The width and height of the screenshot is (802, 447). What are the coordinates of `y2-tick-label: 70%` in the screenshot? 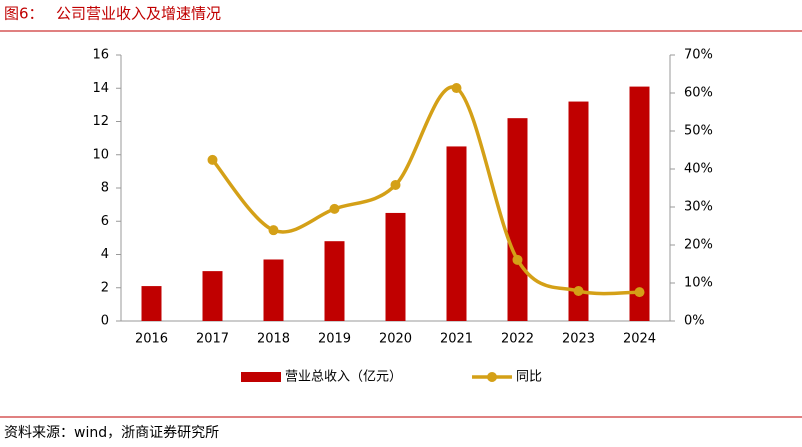 It's located at (698, 55).